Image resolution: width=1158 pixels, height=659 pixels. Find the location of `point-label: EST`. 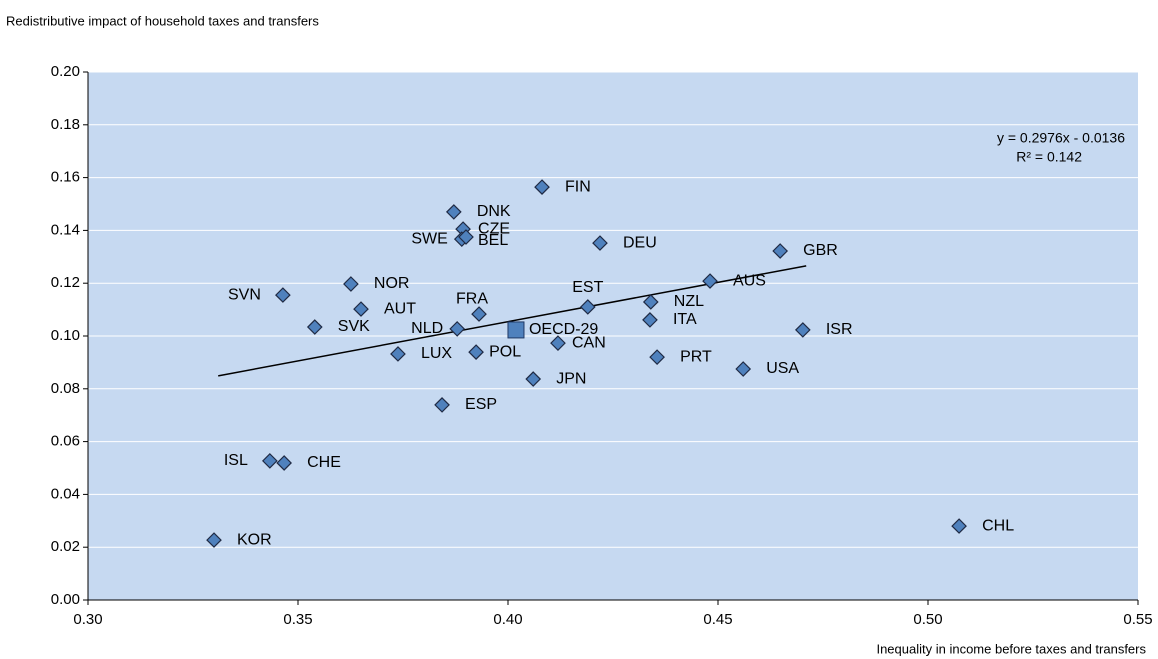

point-label: EST is located at coordinates (587, 287).